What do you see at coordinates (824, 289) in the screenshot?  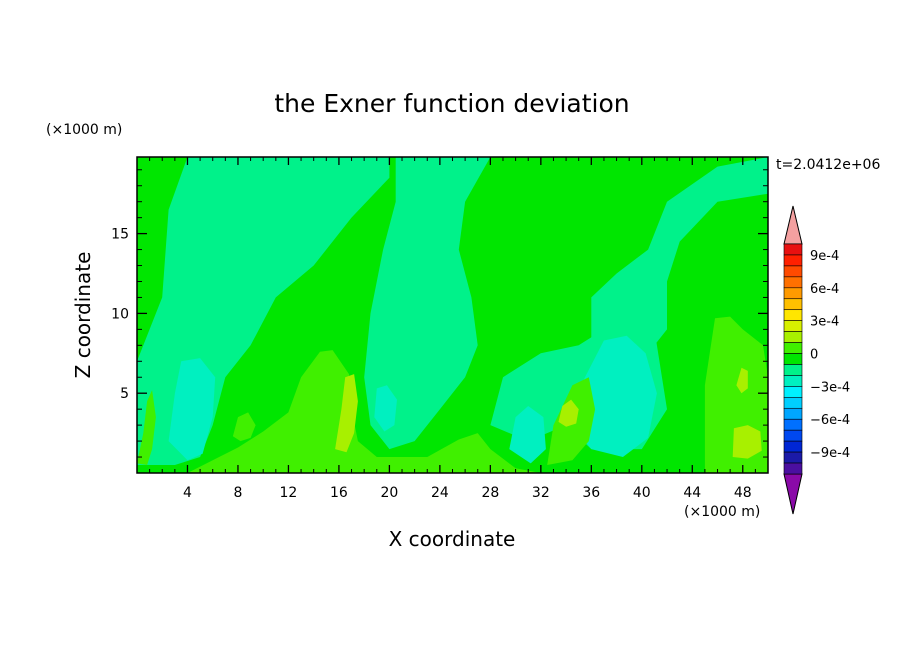 I see `colorbar-label: 6e-4` at bounding box center [824, 289].